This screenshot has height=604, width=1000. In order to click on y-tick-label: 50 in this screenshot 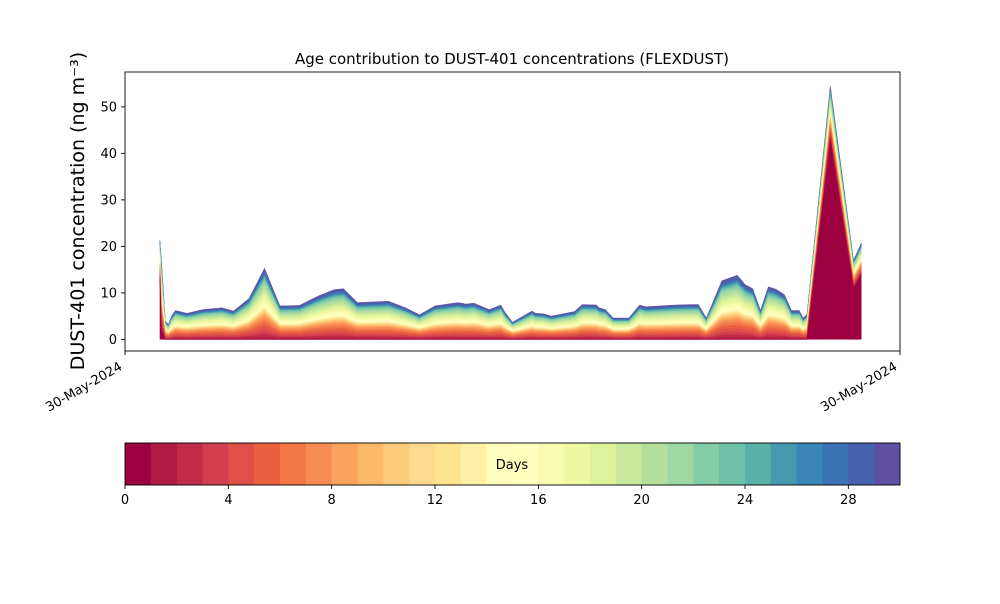, I will do `click(108, 107)`.